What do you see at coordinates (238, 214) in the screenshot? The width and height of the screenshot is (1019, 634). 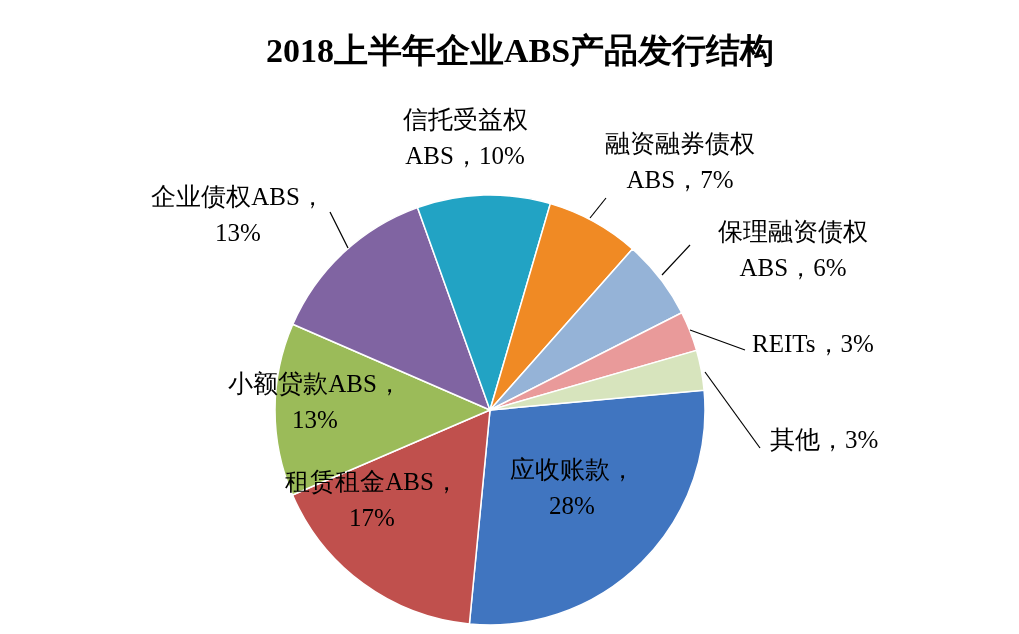 I see `slice-label: 企业债权ABS，13%` at bounding box center [238, 214].